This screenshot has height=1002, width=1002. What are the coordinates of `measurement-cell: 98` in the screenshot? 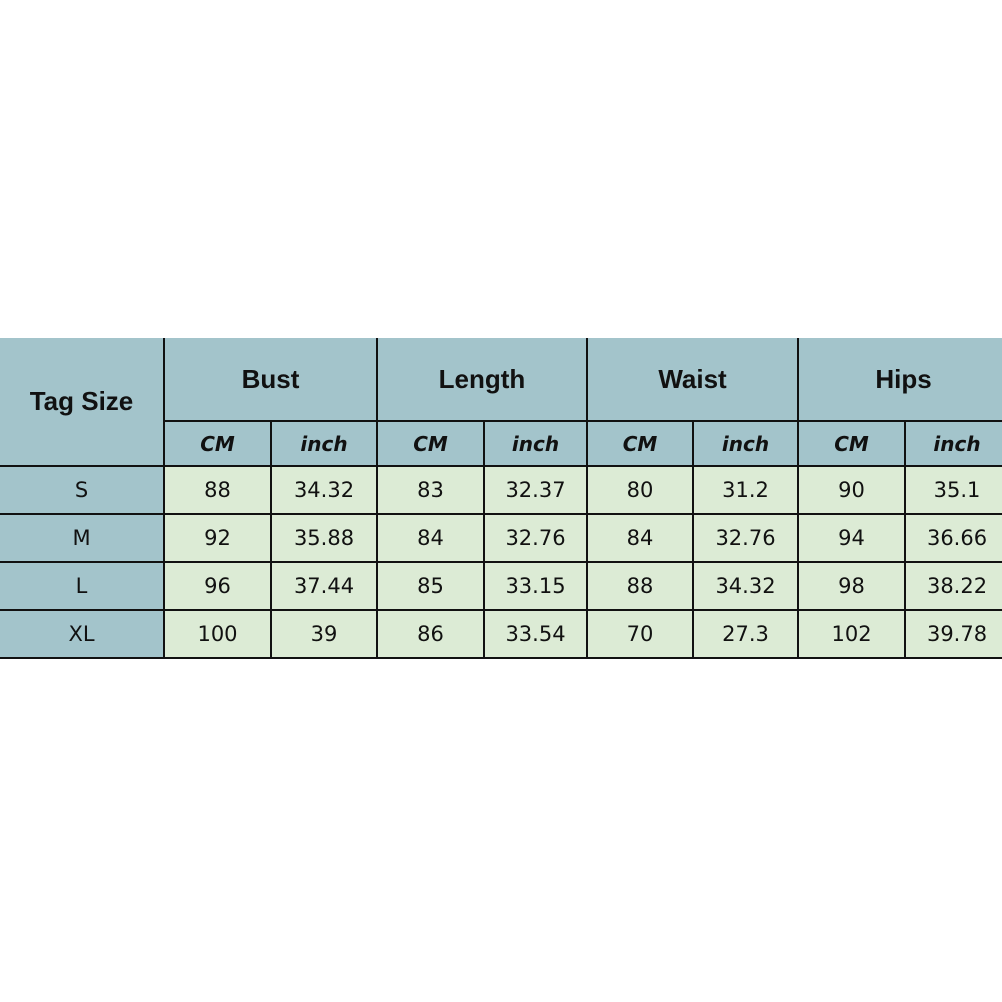 It's located at (852, 586).